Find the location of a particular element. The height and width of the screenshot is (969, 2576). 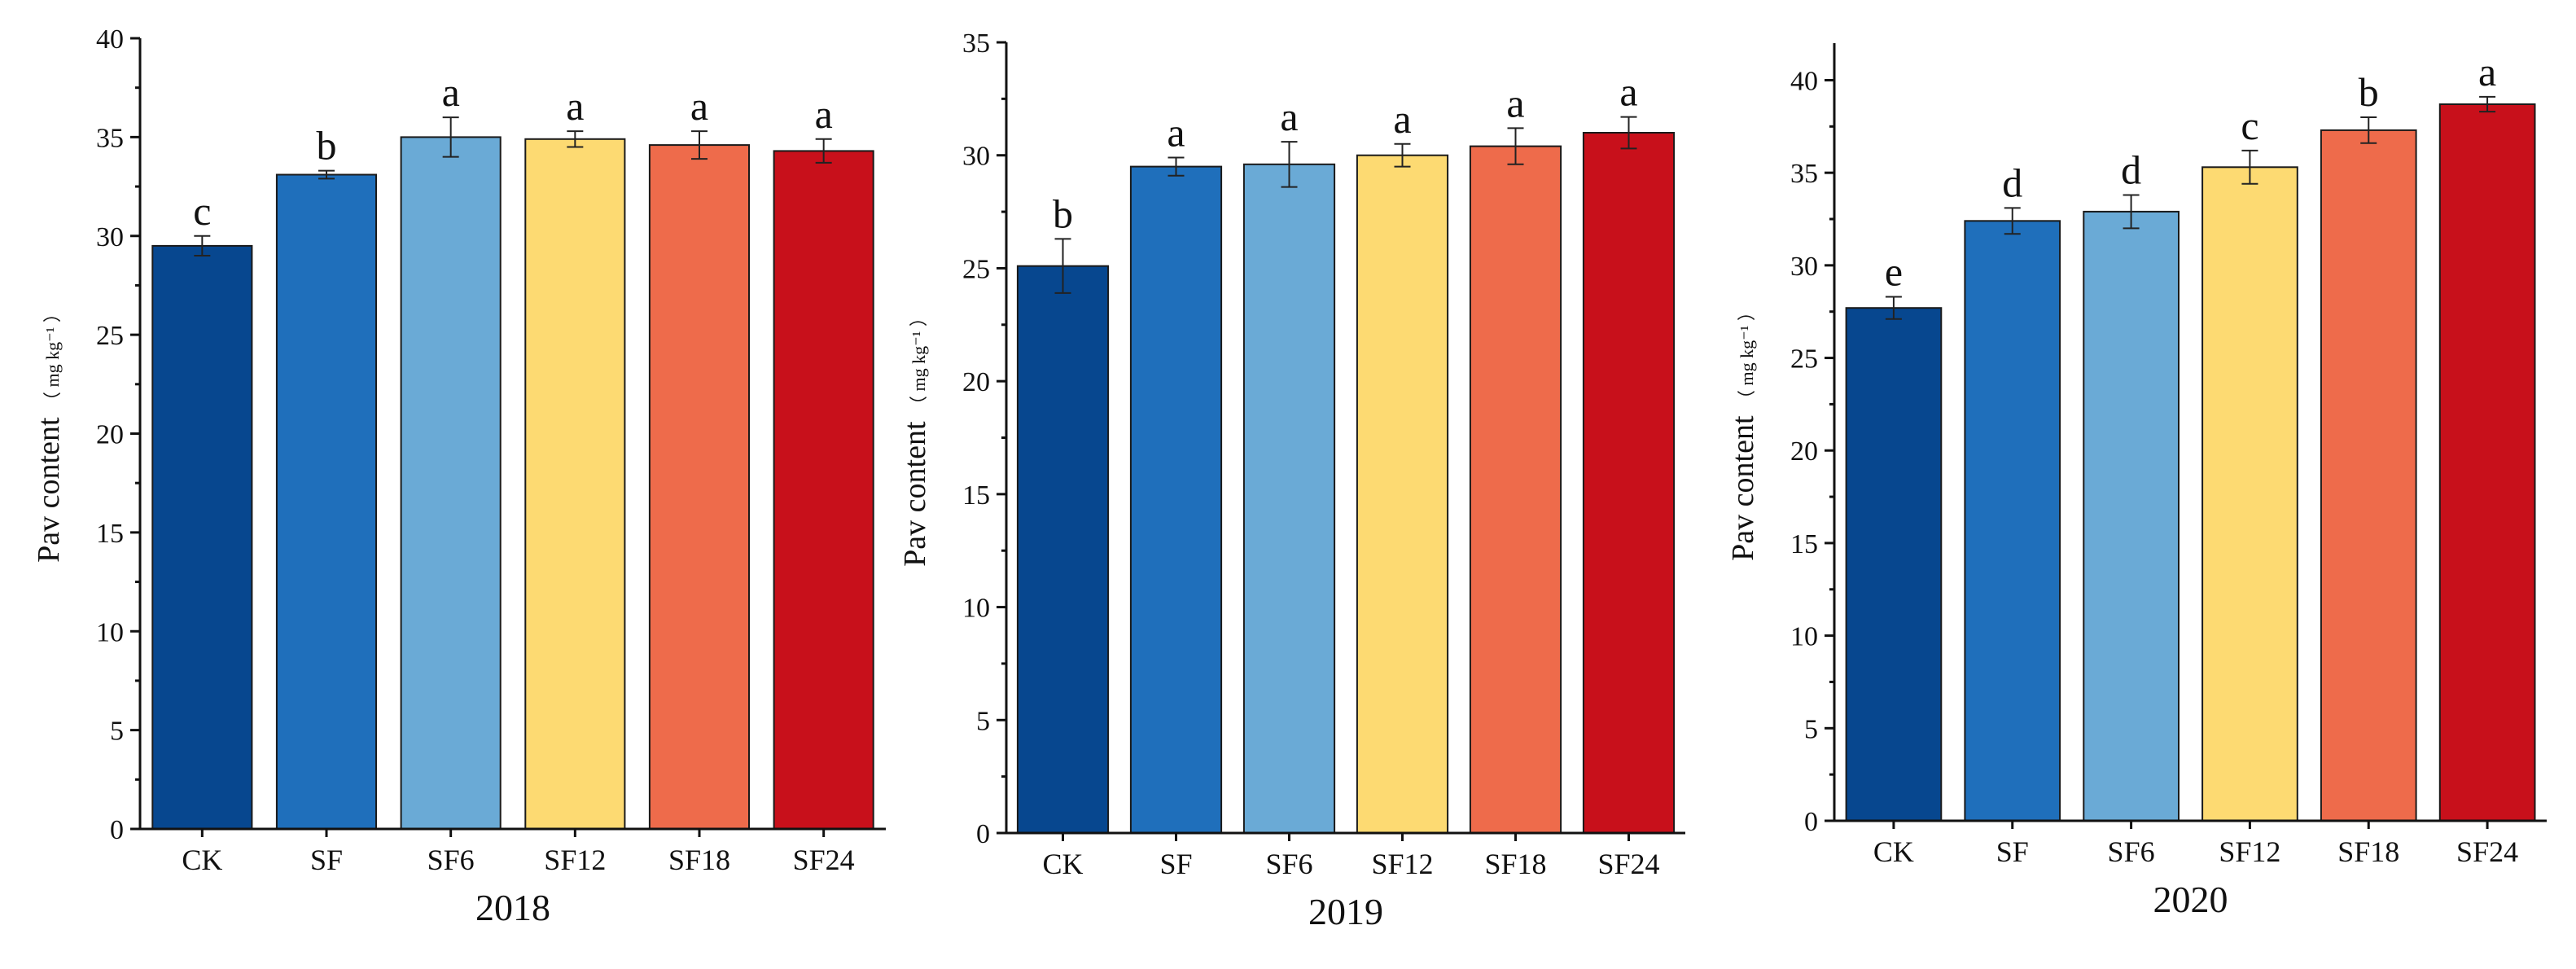

bar-2020-SF24 is located at coordinates (2487, 462).